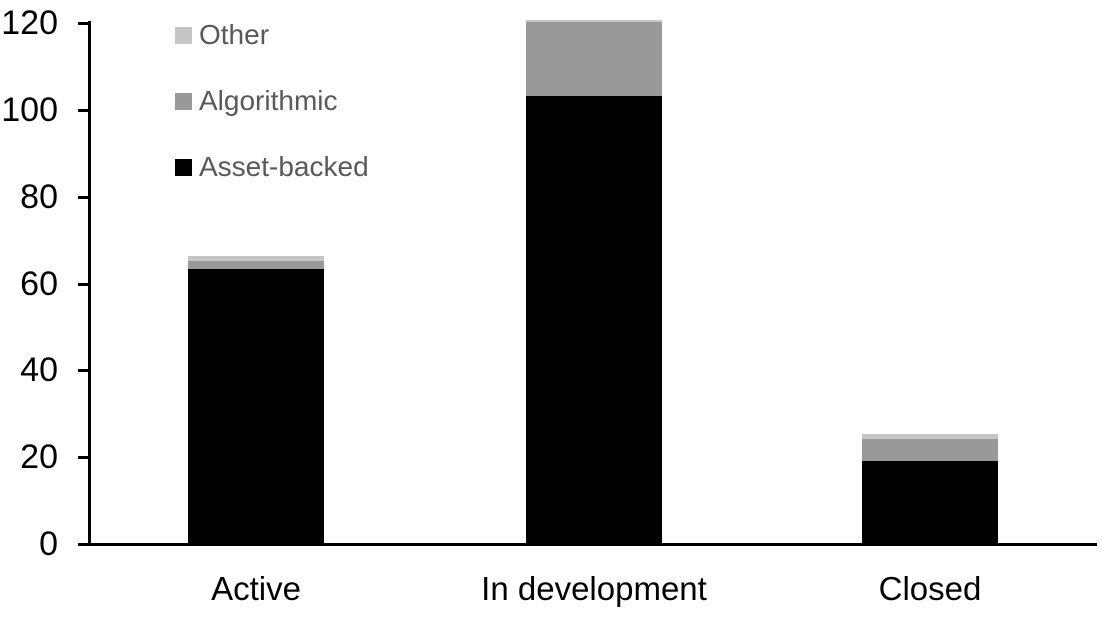  Describe the element at coordinates (594, 20) in the screenshot. I see `bar-segment-other-in-development` at that location.